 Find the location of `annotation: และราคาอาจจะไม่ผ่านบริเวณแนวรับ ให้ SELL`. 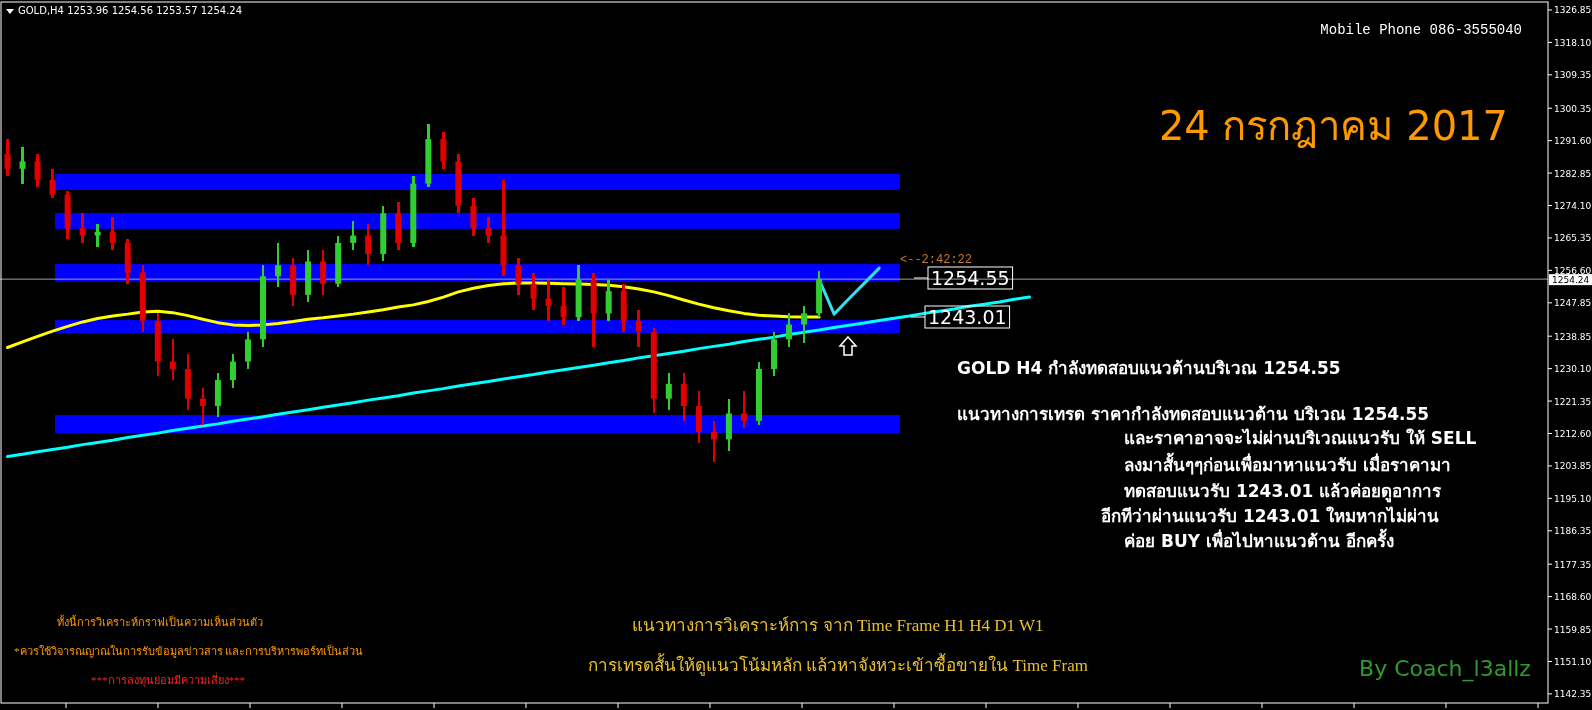

annotation: และราคาอาจจะไม่ผ่านบริเวณแนวรับ ให้ SELL is located at coordinates (1300, 438).